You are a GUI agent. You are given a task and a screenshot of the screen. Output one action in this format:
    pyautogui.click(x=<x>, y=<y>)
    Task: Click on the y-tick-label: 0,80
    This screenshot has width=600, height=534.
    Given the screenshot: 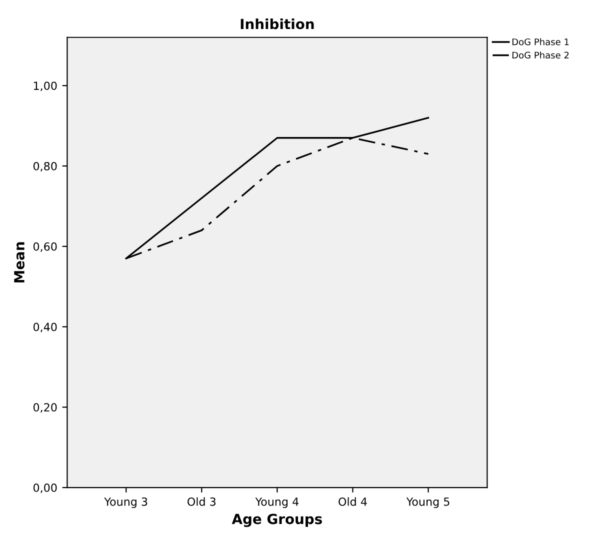 What is the action you would take?
    pyautogui.click(x=45, y=167)
    